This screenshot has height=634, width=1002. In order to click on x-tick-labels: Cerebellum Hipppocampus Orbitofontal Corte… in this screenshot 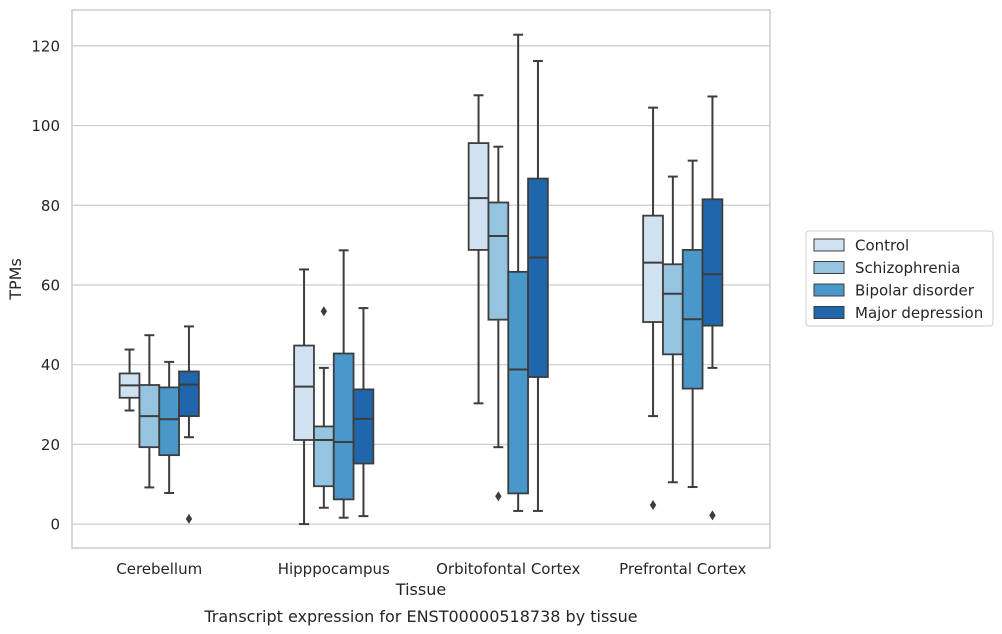, I will do `click(431, 569)`.